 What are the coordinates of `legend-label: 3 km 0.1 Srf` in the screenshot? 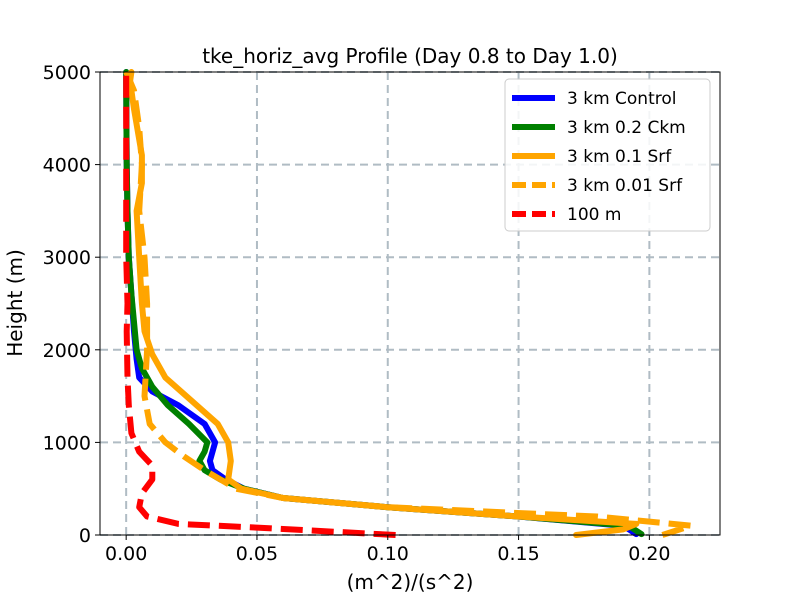 It's located at (619, 157).